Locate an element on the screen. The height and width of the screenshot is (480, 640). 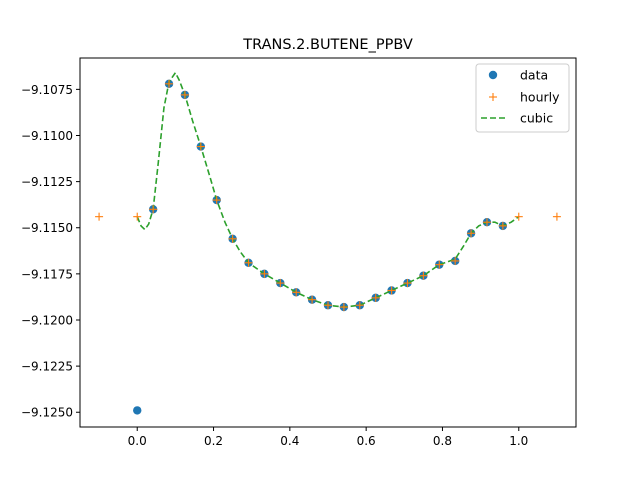
x-tick-label: 0.2 is located at coordinates (213, 441).